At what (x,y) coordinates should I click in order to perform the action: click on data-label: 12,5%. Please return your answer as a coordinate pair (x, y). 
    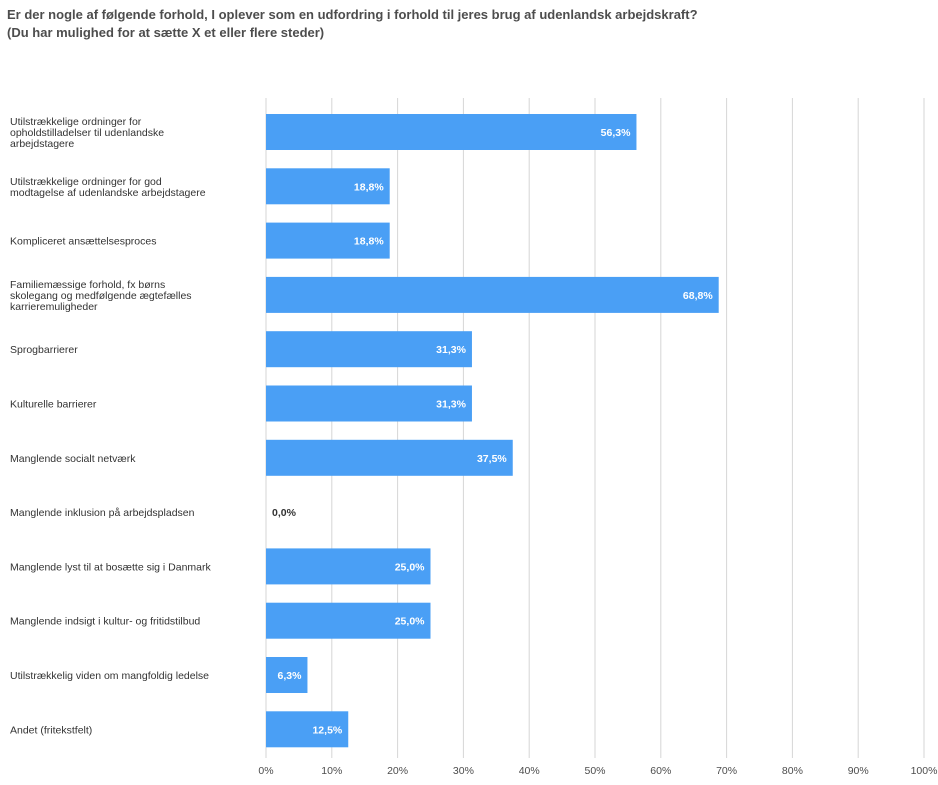
    Looking at the image, I should click on (327, 730).